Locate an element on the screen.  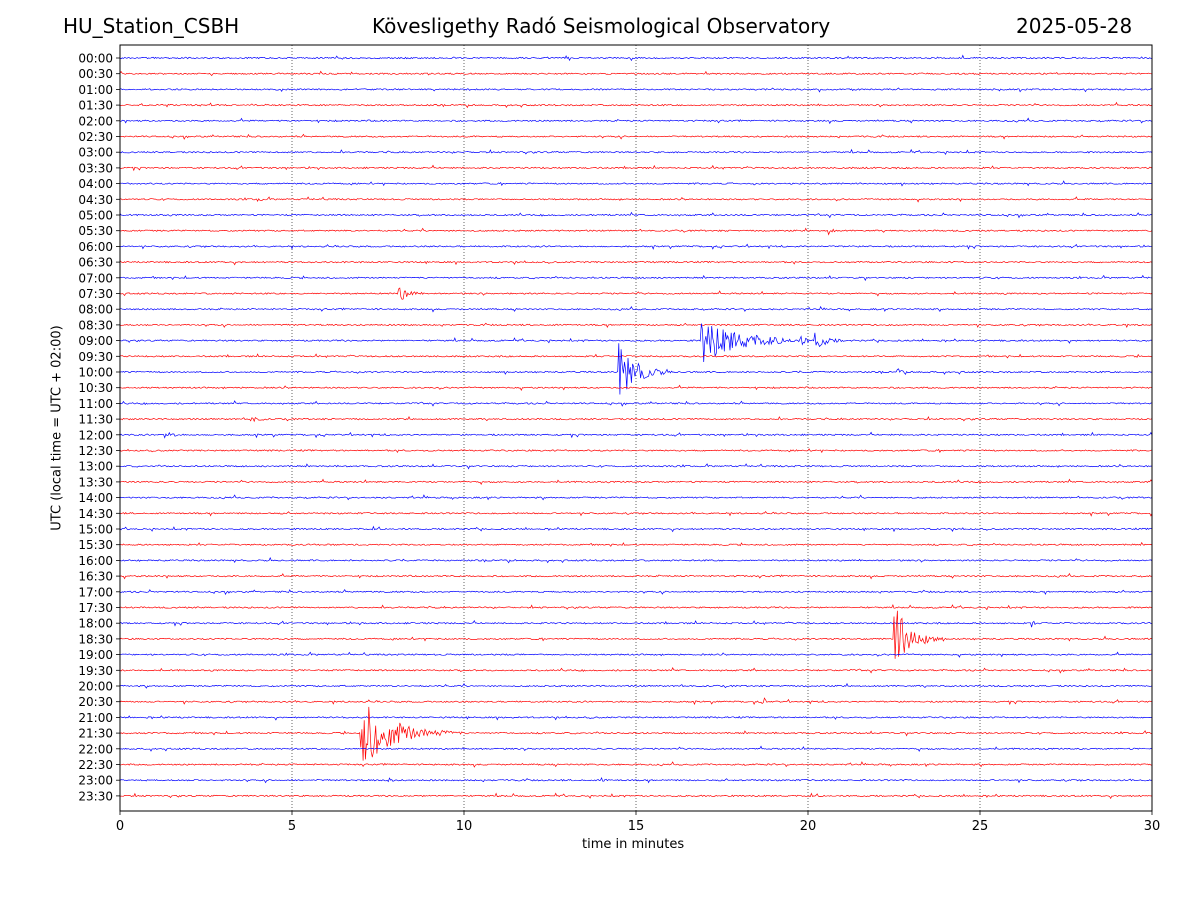
y-tick-label: 22:00 is located at coordinates (95, 749).